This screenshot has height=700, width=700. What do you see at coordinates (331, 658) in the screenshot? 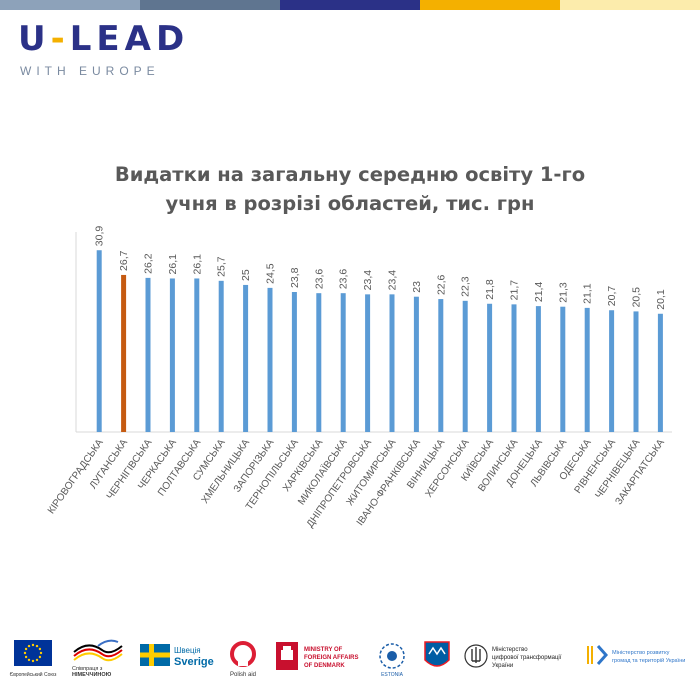
I see `denmark-label-2: FOREIGN AFFAIRS` at bounding box center [331, 658].